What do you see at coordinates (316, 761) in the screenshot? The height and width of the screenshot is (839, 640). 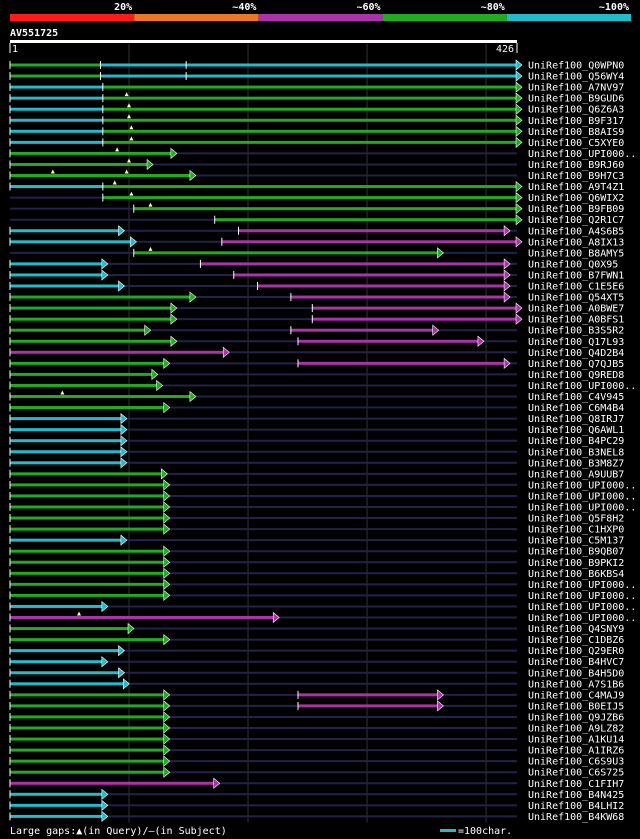 I see `hit-row: UniRef100_C6S9U3` at bounding box center [316, 761].